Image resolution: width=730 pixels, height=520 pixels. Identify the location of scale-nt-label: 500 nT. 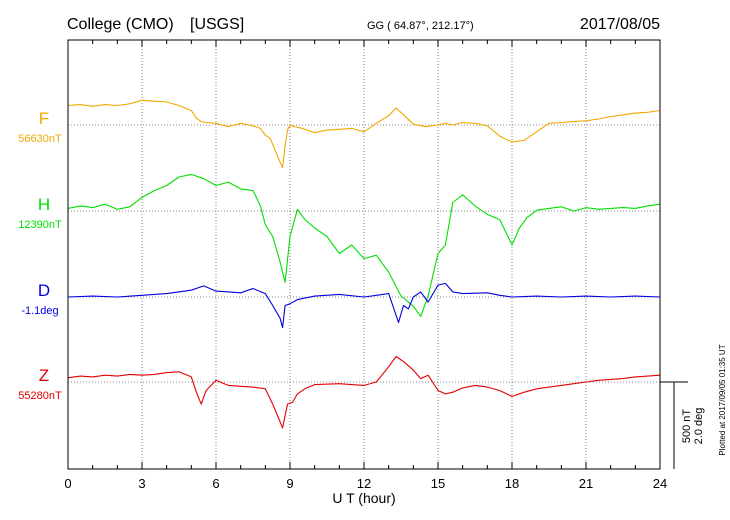
(687, 426).